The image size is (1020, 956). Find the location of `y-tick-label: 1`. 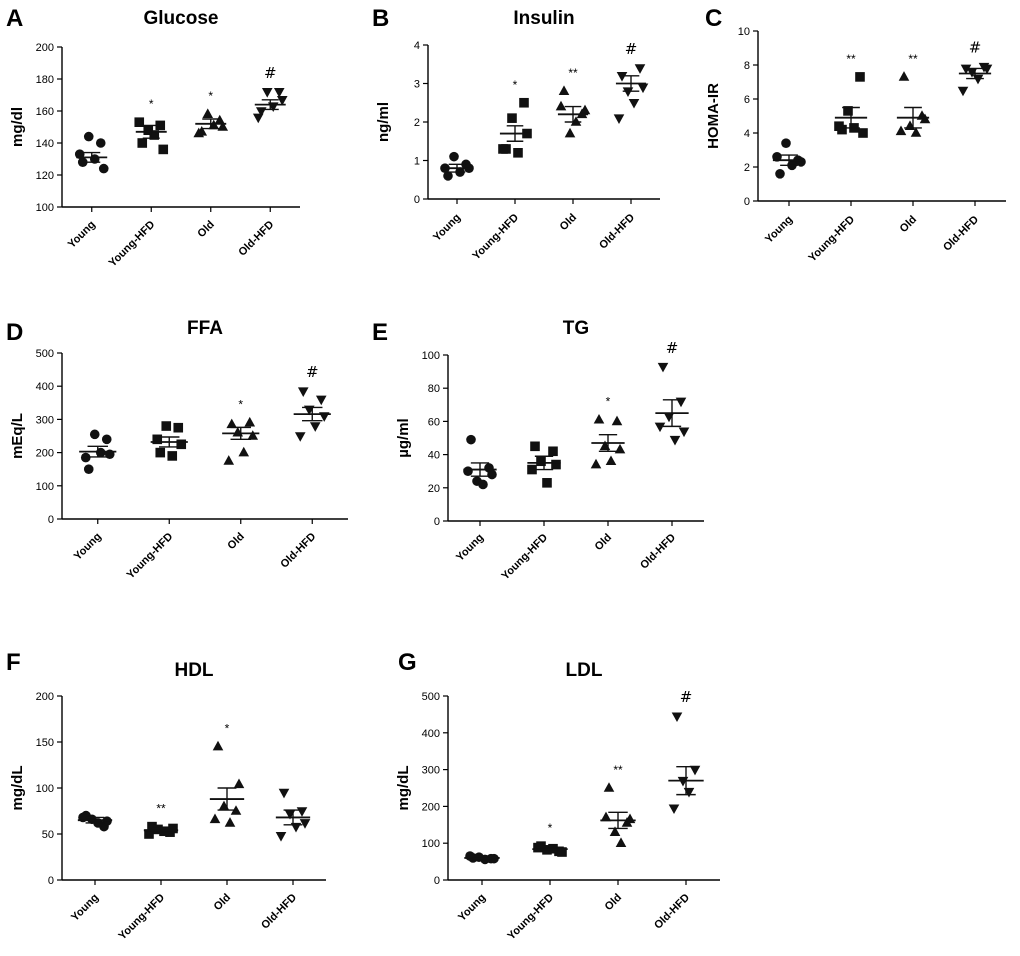

y-tick-label: 1 is located at coordinates (417, 162).